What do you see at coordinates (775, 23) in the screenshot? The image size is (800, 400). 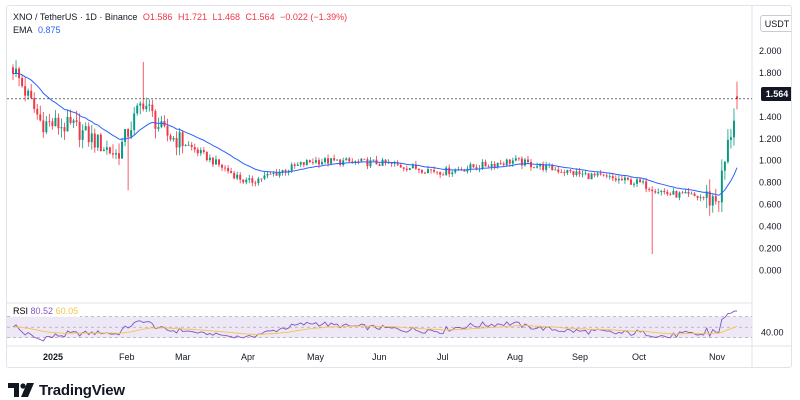 I see `currency-unit-button: USDT` at bounding box center [775, 23].